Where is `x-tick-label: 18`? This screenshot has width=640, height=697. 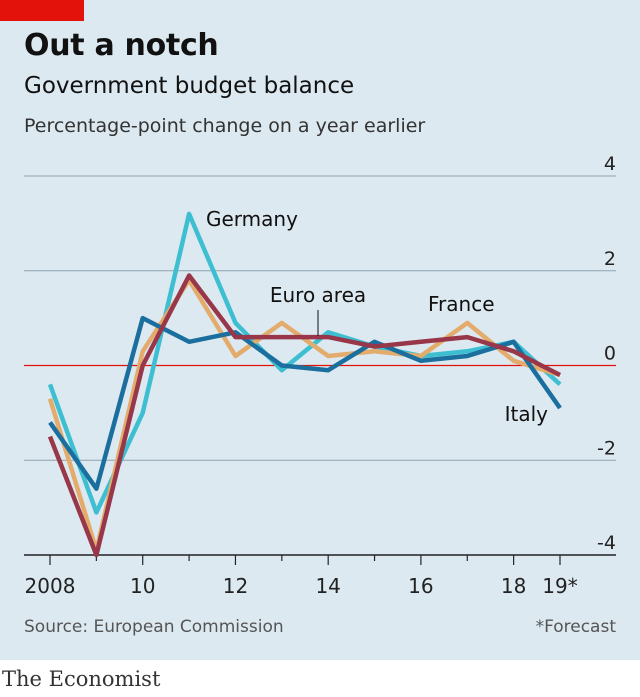 x-tick-label: 18 is located at coordinates (513, 586).